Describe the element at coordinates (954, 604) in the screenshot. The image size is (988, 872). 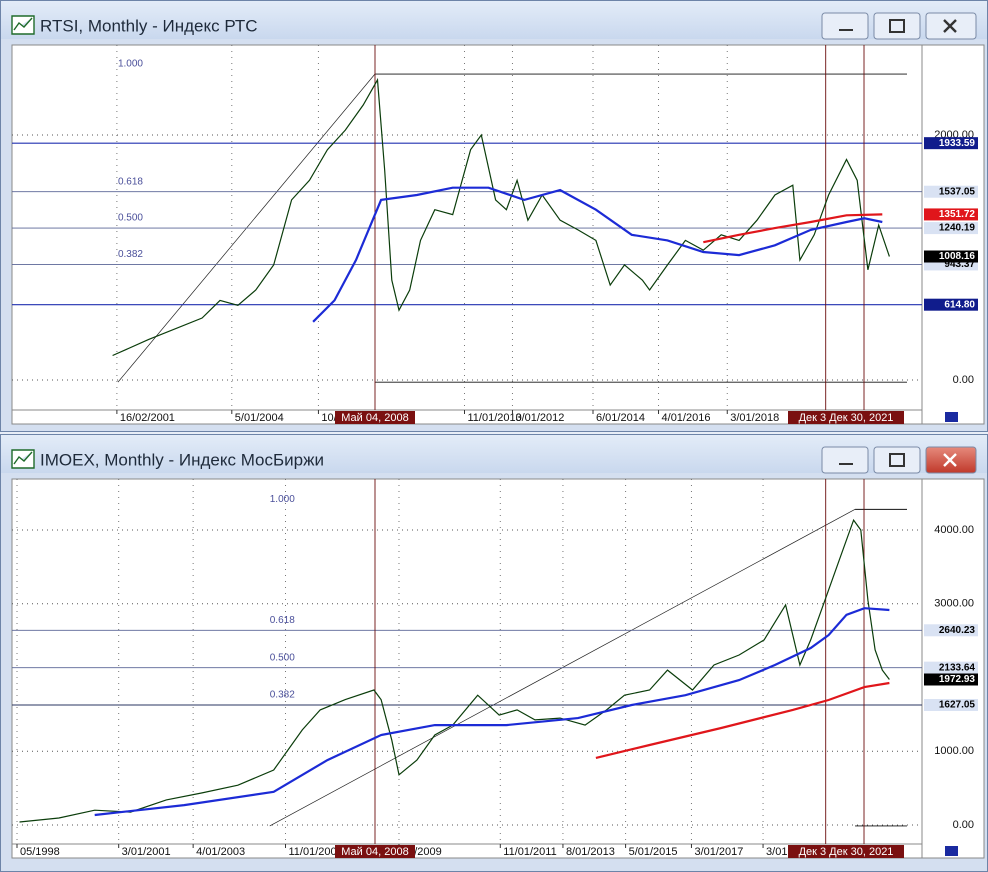
I see `y-tick-label: 3000.00` at that location.